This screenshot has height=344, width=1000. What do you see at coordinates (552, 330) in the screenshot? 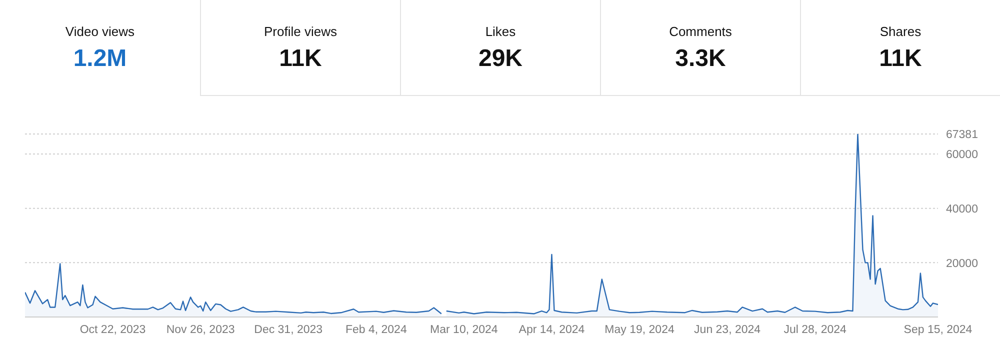
I see `x-tick-label: Apr 14, 2024` at bounding box center [552, 330].